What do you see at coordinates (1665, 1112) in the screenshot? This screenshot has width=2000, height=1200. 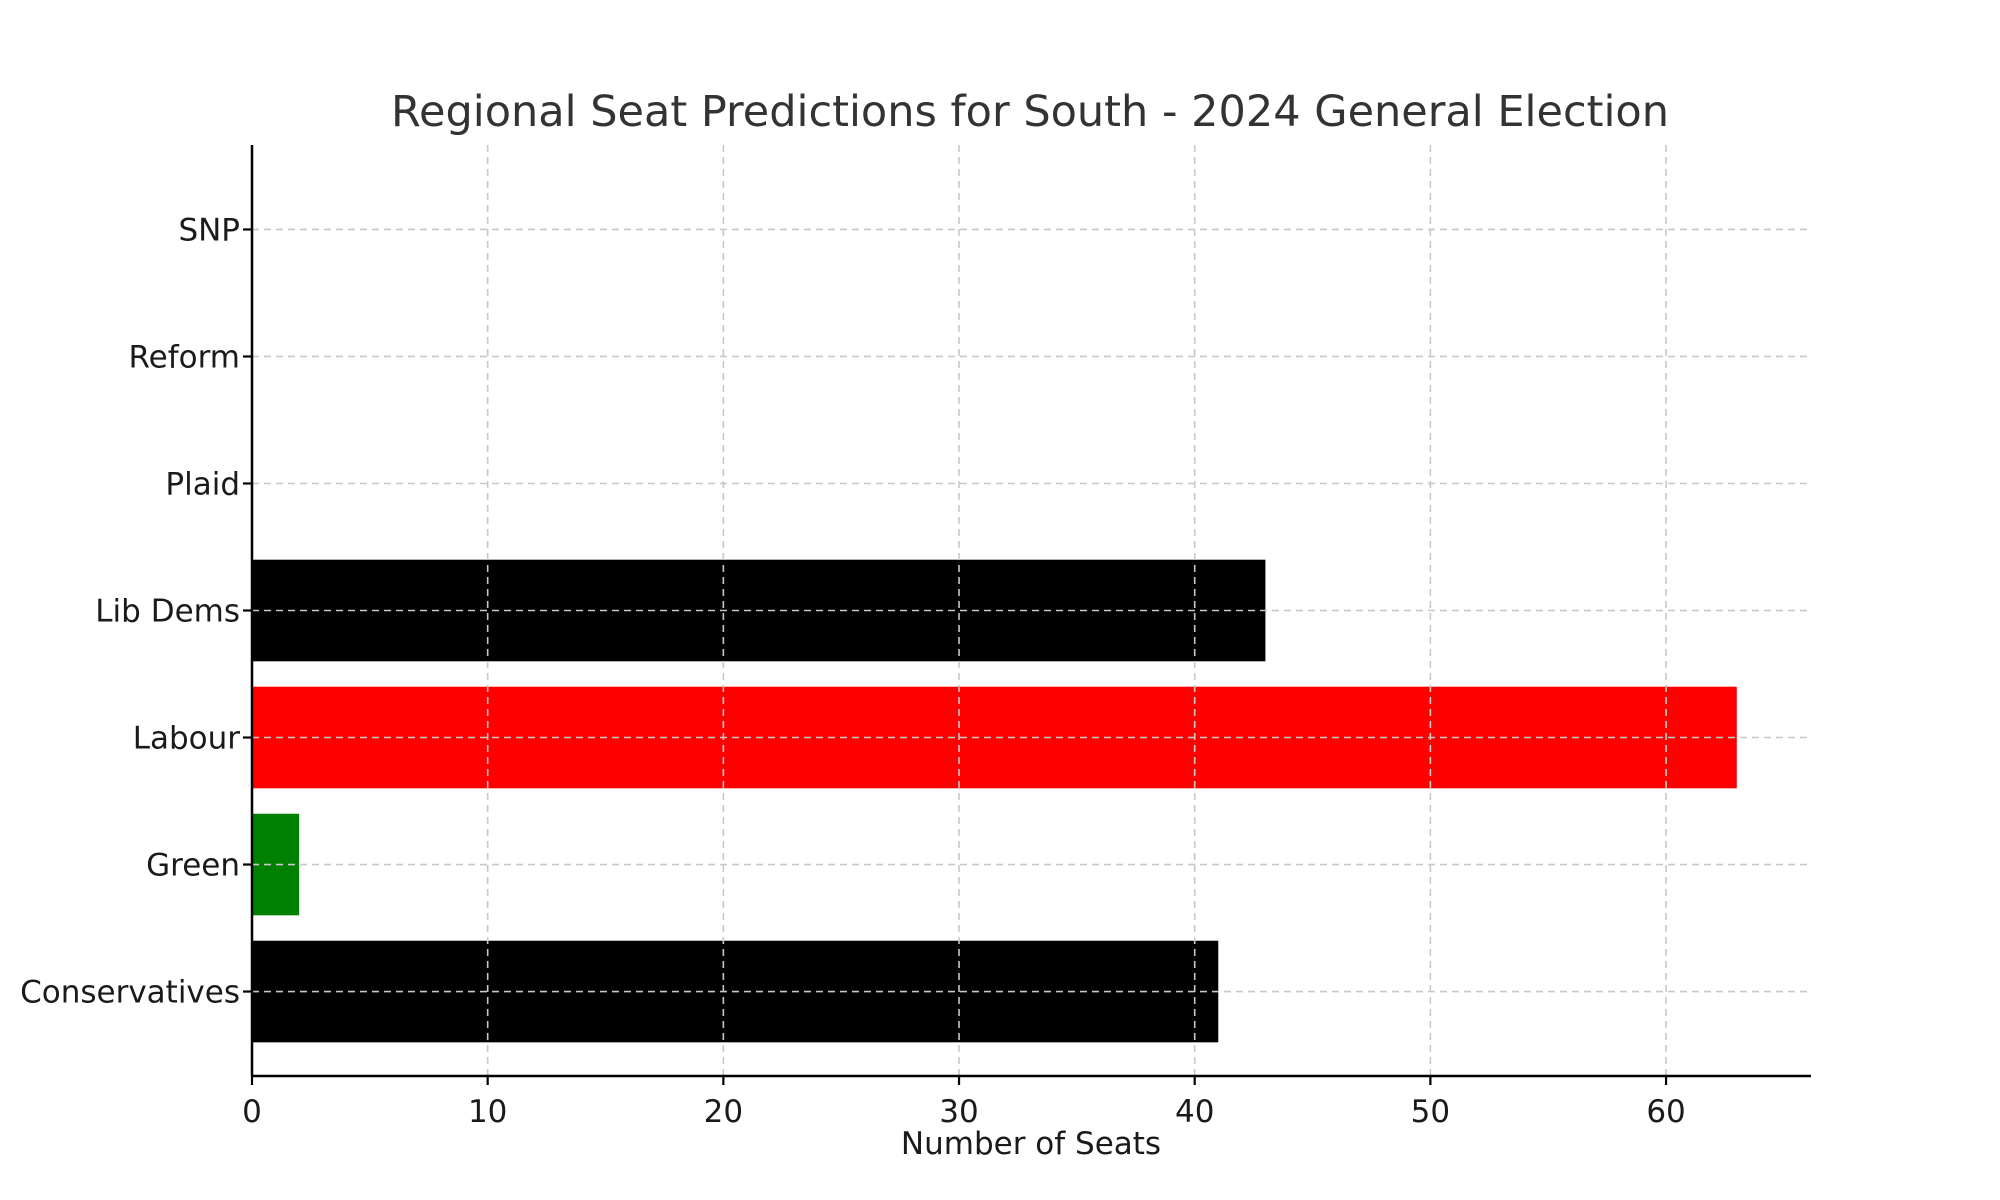 I see `x-tick-label: 60` at bounding box center [1665, 1112].